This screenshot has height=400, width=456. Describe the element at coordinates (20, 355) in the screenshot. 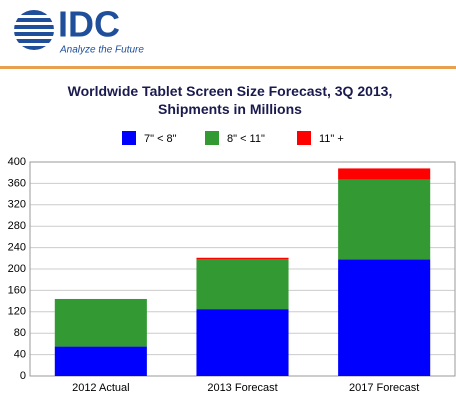

I see `y-tick-label: 40` at that location.